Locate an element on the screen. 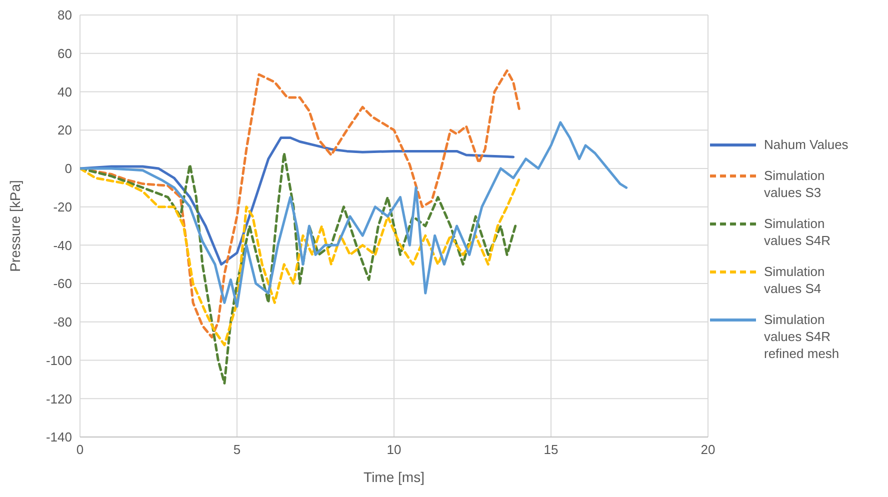 This screenshot has width=888, height=497. legend-label: Simulation values S3 is located at coordinates (795, 183).